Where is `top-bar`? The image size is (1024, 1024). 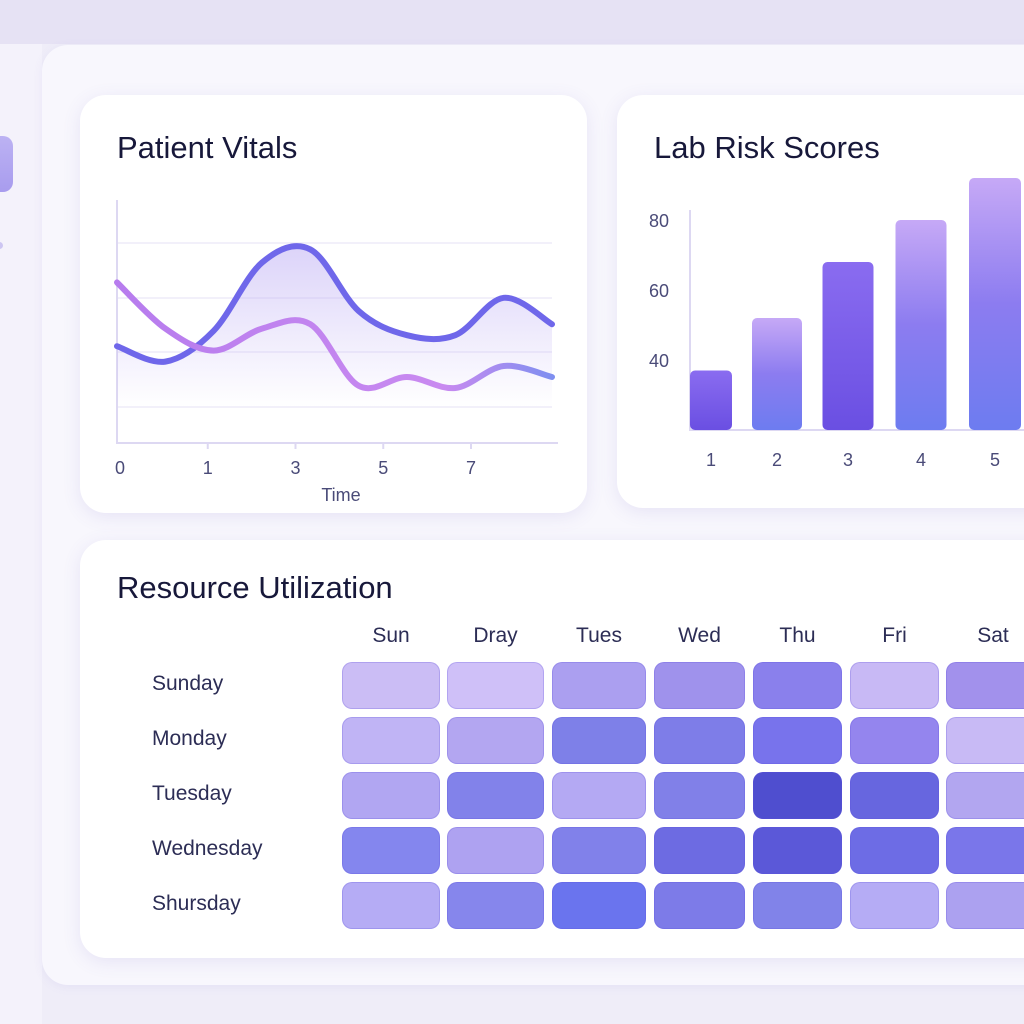 top-bar is located at coordinates (512, 22).